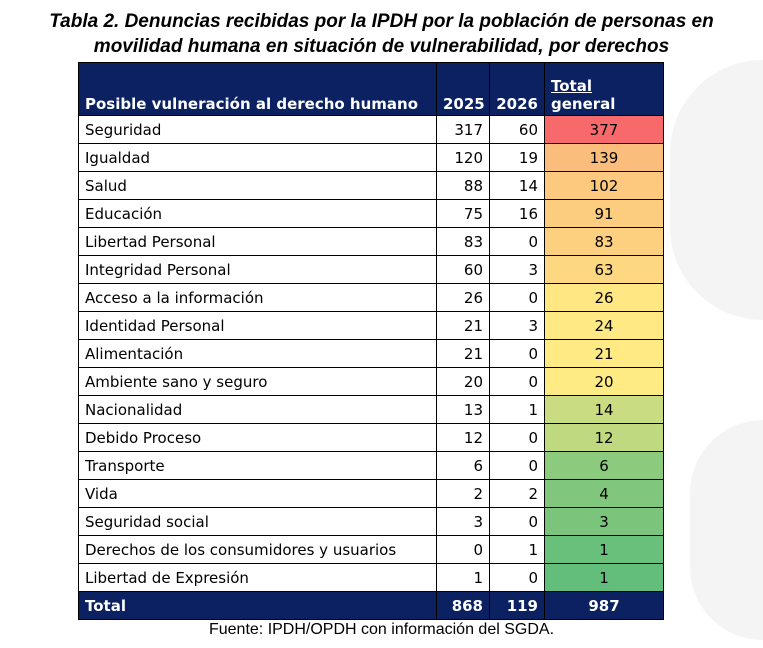 Image resolution: width=763 pixels, height=648 pixels. Describe the element at coordinates (463, 549) in the screenshot. I see `value-2025: 0` at that location.